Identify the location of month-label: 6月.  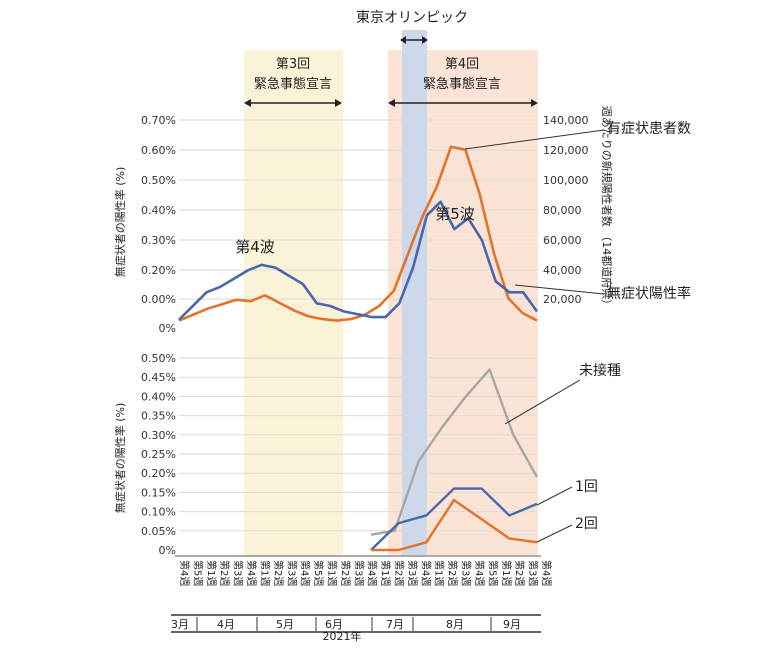
(334, 624).